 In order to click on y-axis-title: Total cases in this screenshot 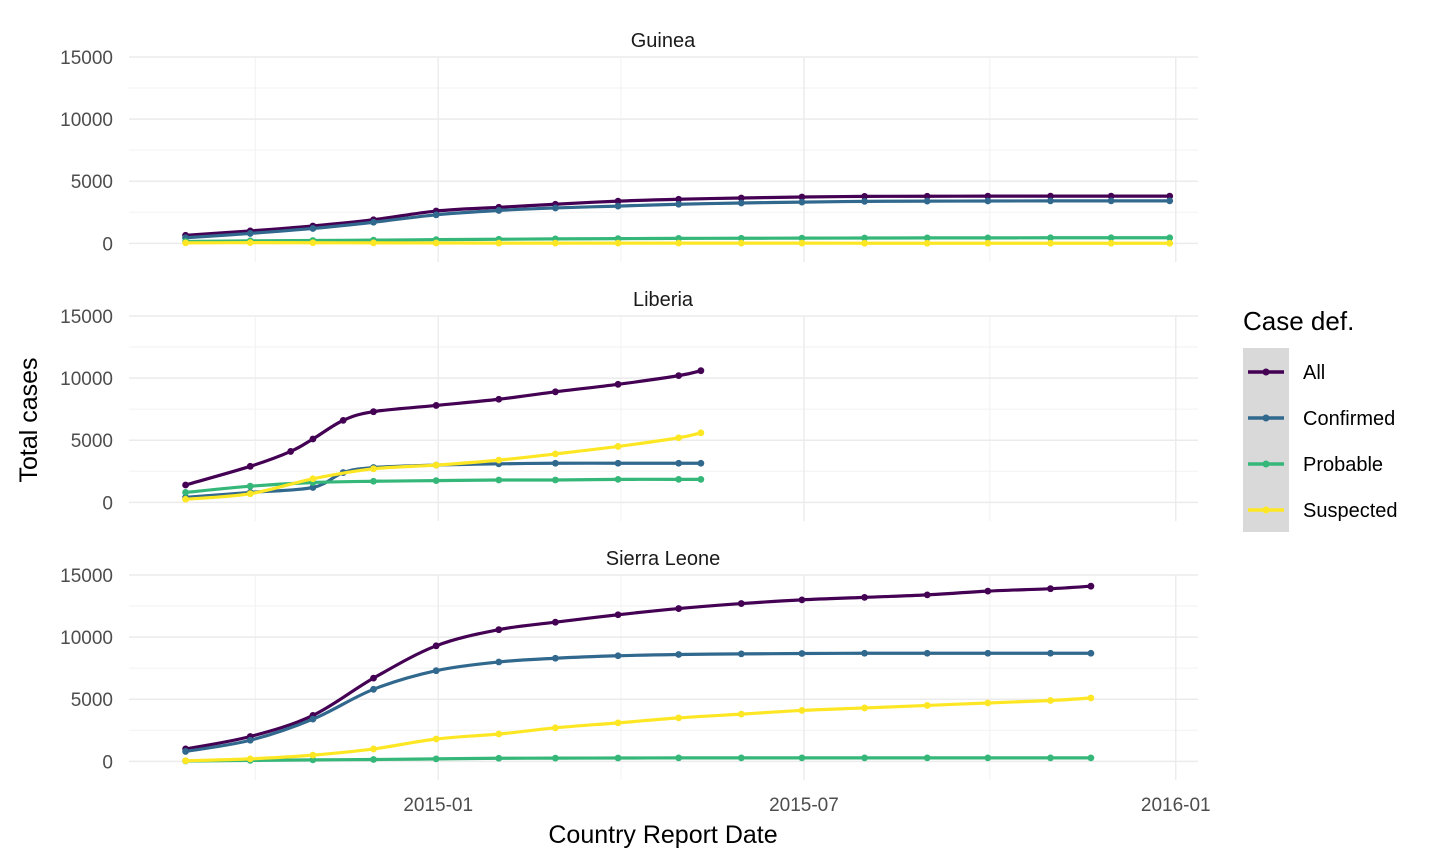, I will do `click(29, 419)`.